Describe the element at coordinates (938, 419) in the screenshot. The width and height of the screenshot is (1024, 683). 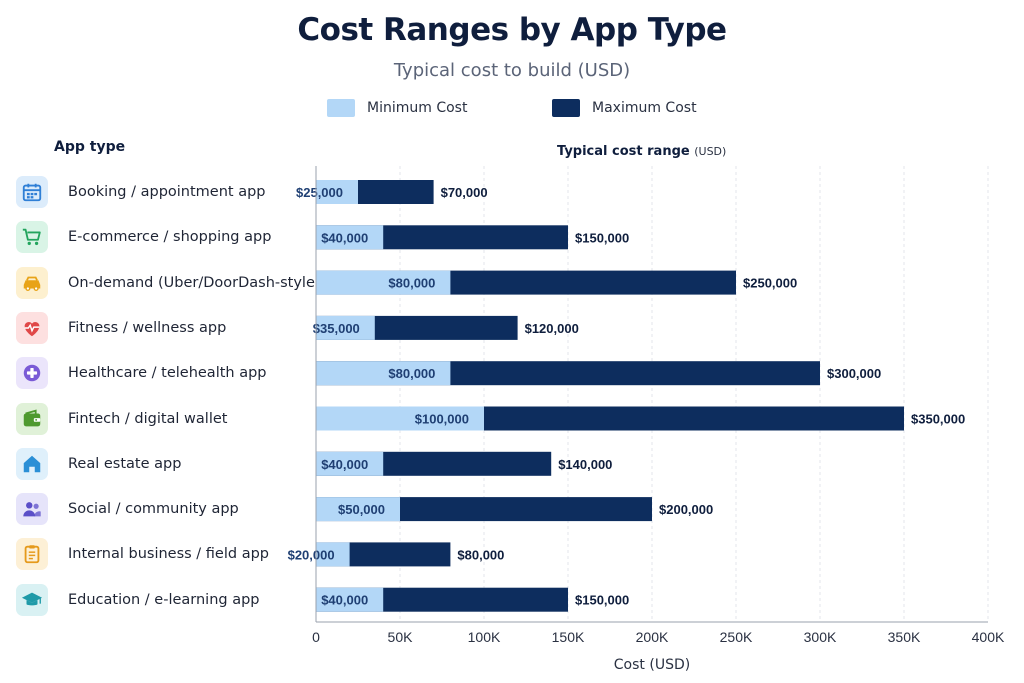
I see `max-value-label: $350,000` at that location.